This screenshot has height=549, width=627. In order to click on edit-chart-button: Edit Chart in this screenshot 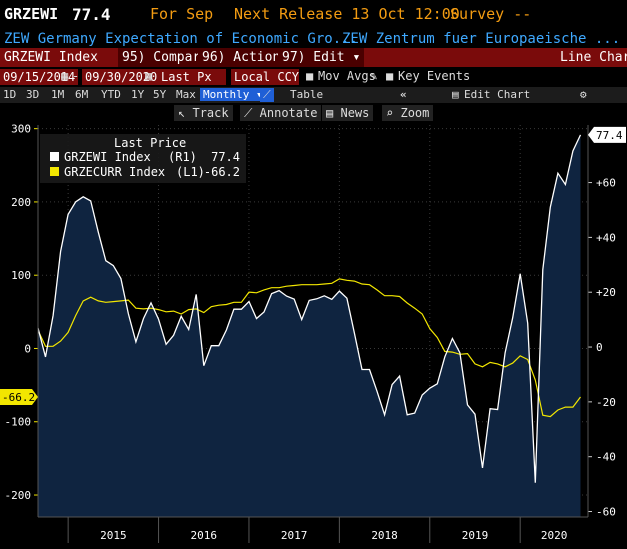, I will do `click(497, 94)`.